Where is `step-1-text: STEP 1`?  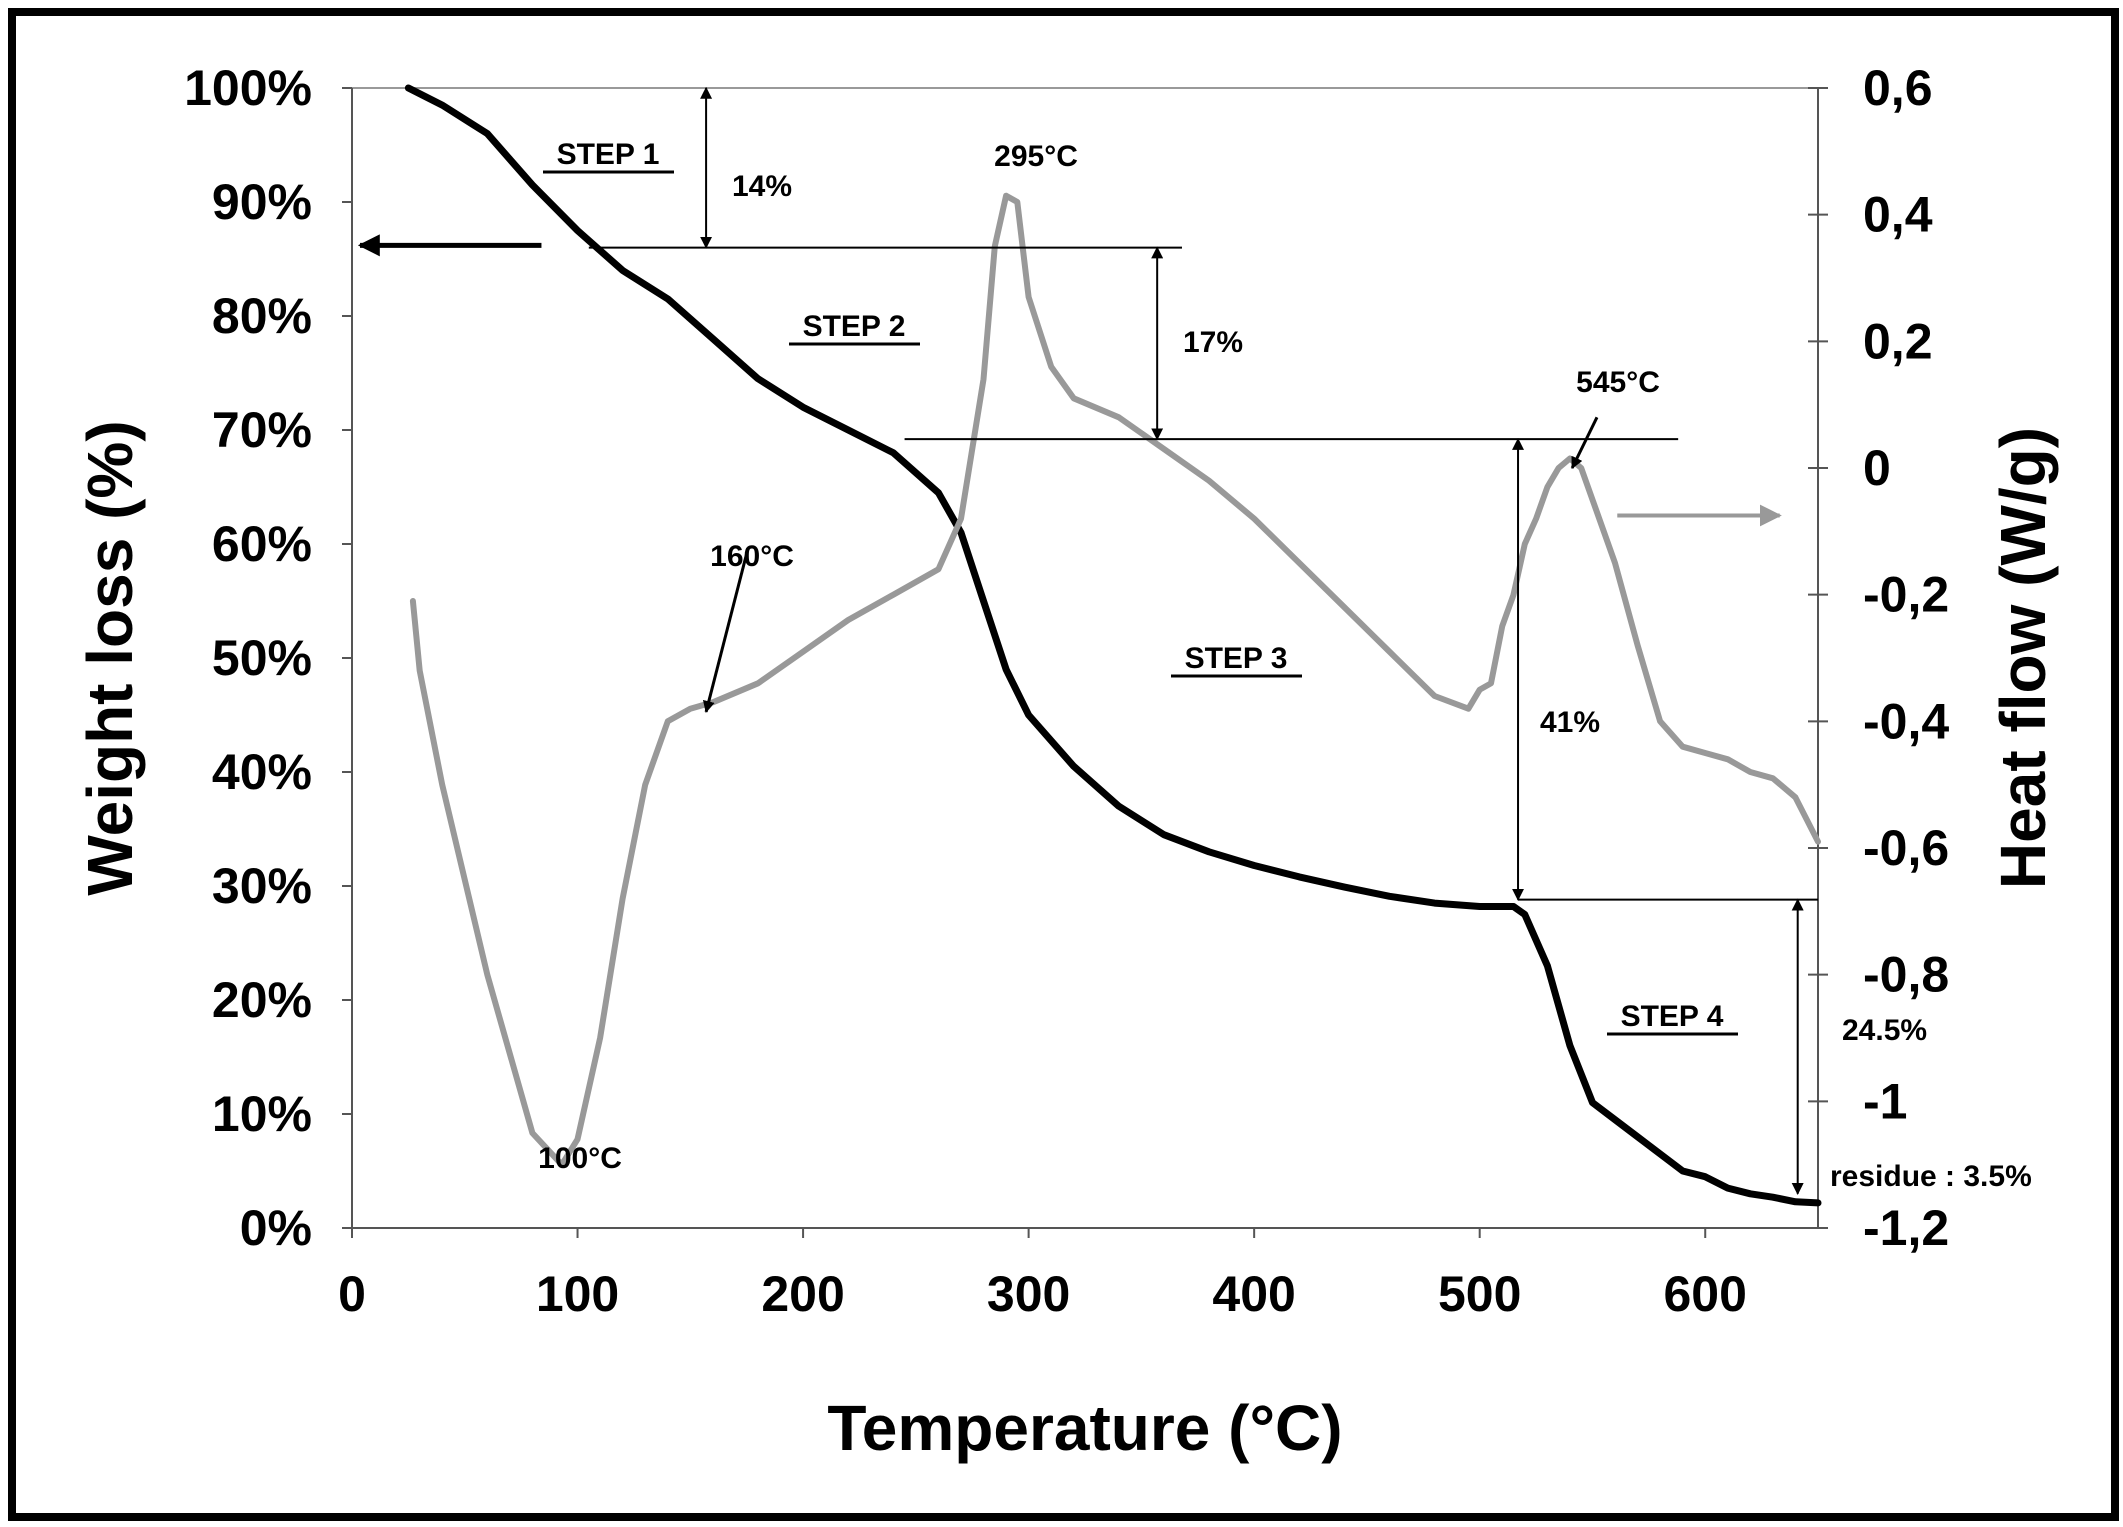
step-1-text: STEP 1 is located at coordinates (608, 154).